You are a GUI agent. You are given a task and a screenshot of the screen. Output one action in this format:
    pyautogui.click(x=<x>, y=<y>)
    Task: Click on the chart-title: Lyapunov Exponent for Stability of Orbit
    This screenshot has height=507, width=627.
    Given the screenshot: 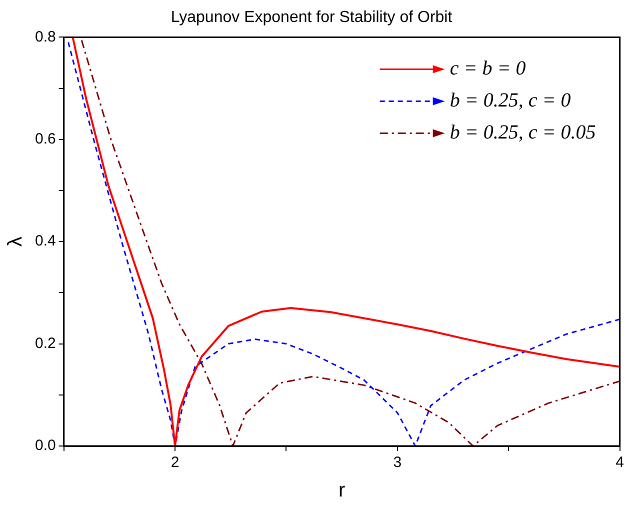 What is the action you would take?
    pyautogui.click(x=311, y=17)
    